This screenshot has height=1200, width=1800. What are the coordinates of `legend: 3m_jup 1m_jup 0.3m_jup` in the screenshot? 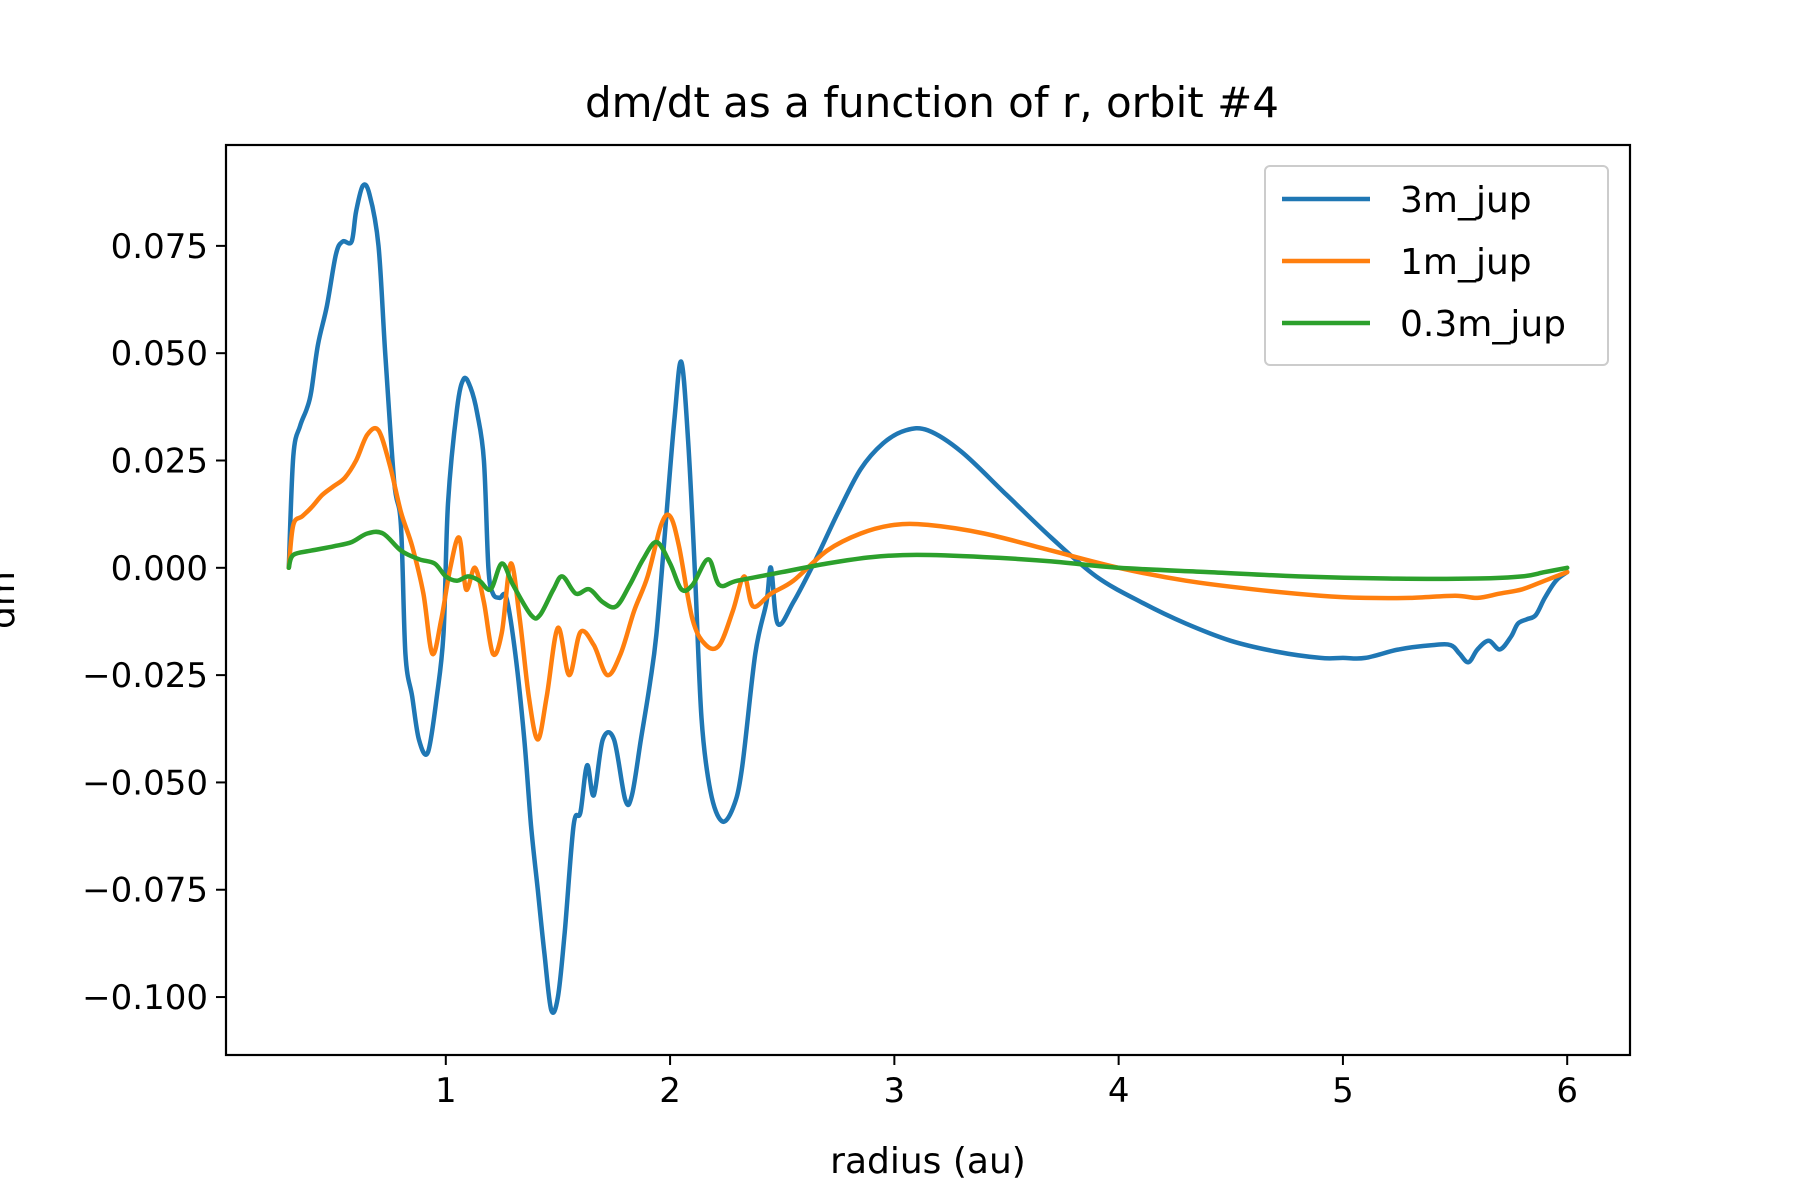 It's located at (1436, 265).